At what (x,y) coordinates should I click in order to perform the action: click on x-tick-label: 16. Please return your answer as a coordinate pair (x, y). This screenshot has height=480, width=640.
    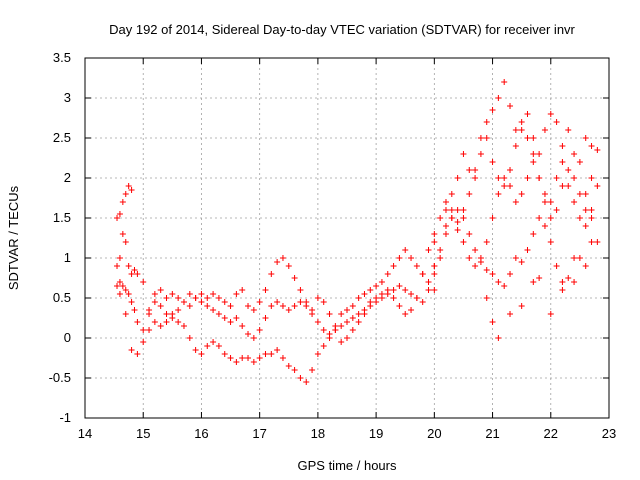
    Looking at the image, I should click on (201, 433).